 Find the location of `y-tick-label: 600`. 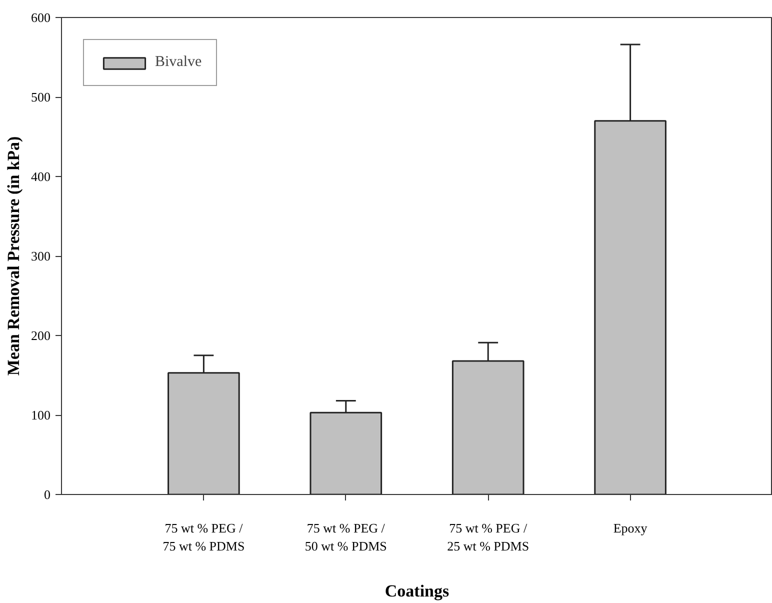

y-tick-label: 600 is located at coordinates (40, 17).